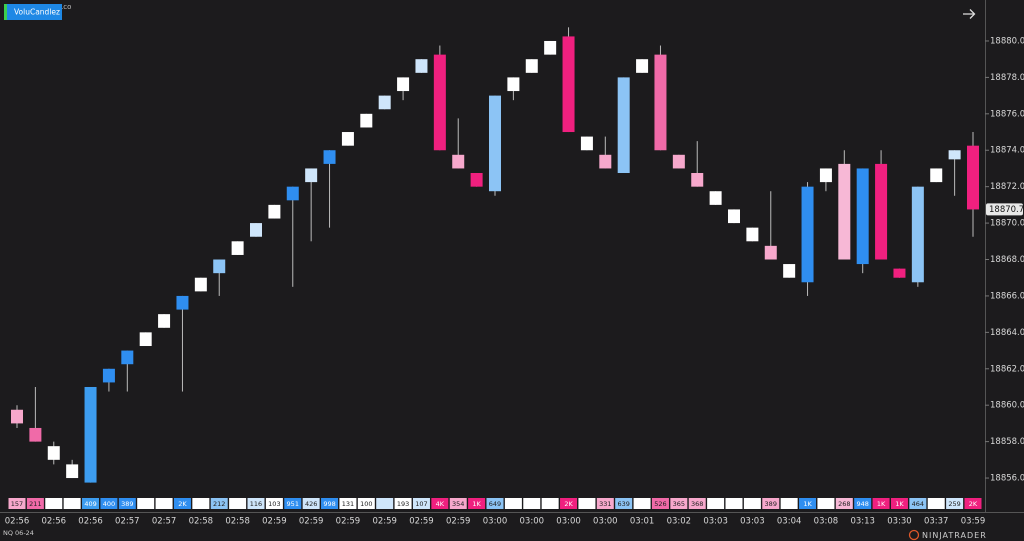  I want to click on volume-label: 259, so click(954, 504).